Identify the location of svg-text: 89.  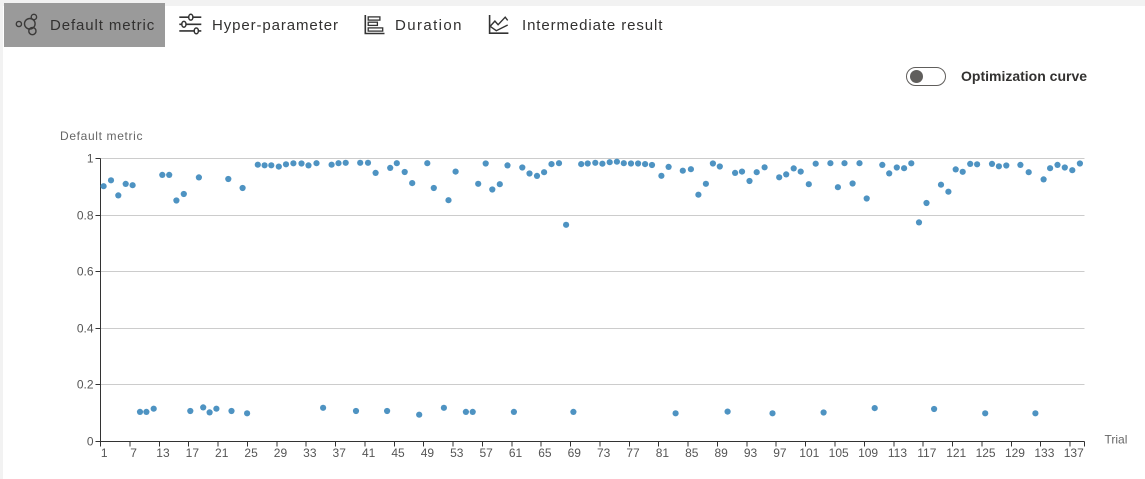
(722, 453).